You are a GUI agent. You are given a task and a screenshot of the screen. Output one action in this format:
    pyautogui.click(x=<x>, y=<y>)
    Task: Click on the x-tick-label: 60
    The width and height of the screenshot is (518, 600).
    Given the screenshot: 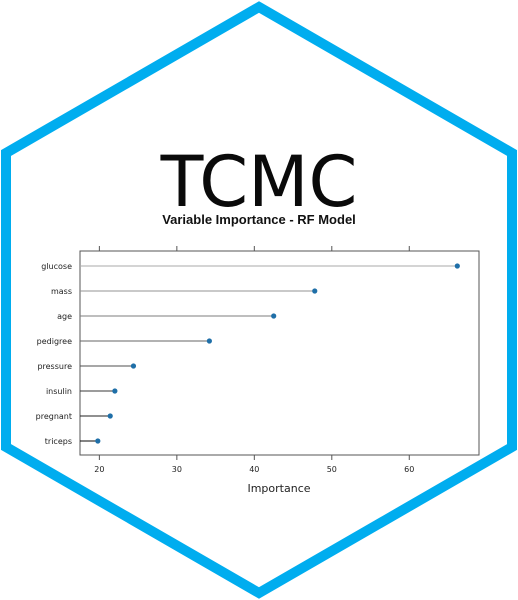 What is the action you would take?
    pyautogui.click(x=409, y=469)
    